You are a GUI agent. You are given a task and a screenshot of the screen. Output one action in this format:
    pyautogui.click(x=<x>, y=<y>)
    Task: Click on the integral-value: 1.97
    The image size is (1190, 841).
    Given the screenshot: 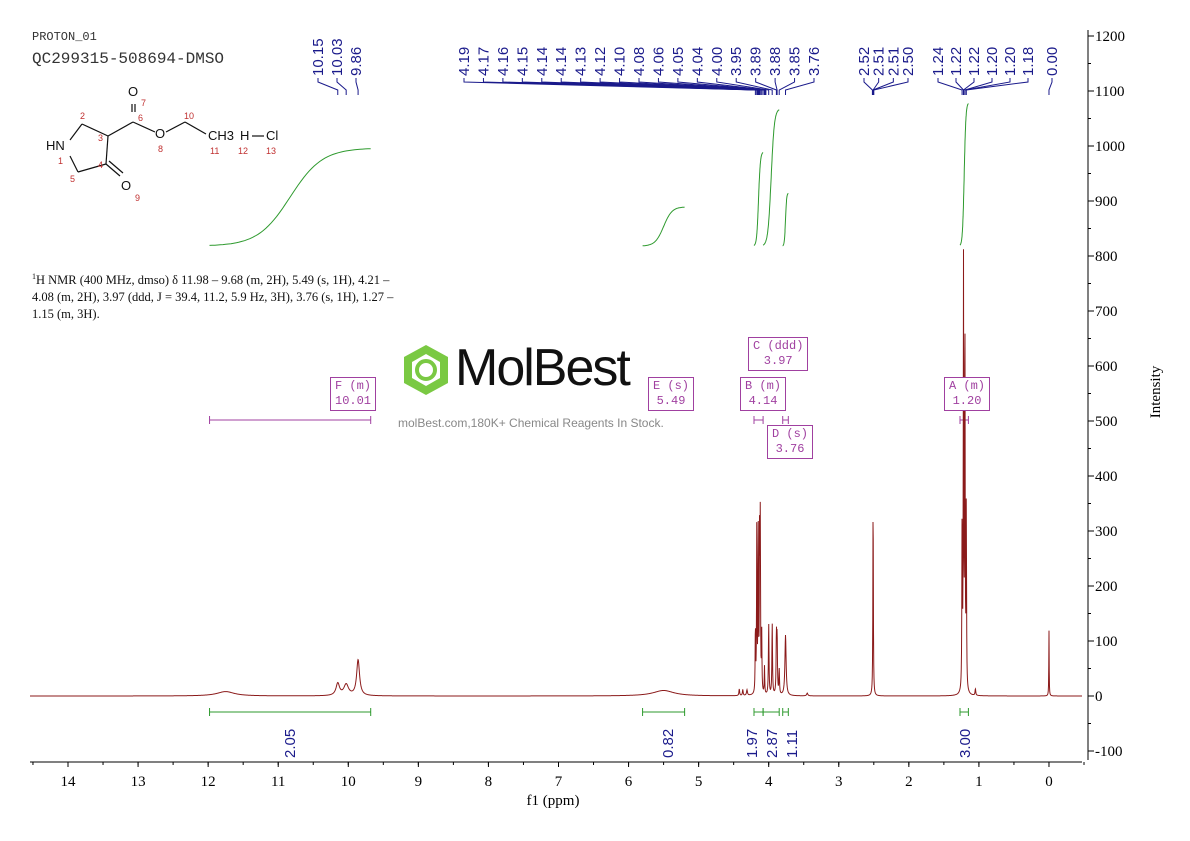 What is the action you would take?
    pyautogui.click(x=752, y=743)
    